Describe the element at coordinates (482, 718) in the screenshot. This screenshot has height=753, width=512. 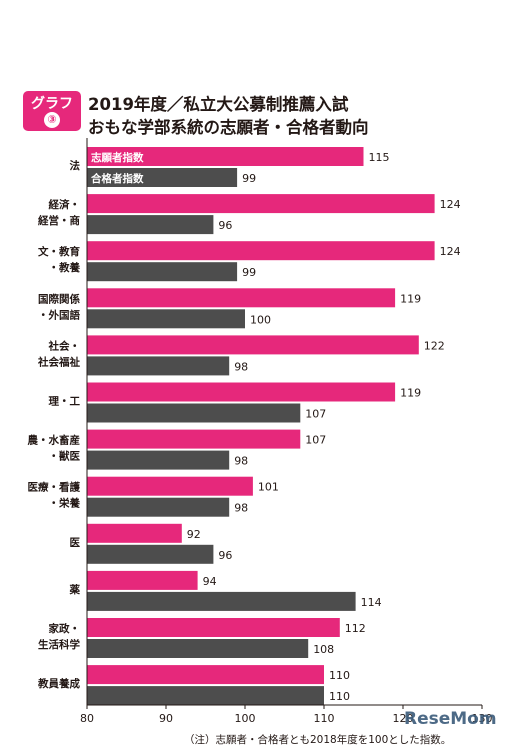
I see `x-tick-label: 130` at that location.